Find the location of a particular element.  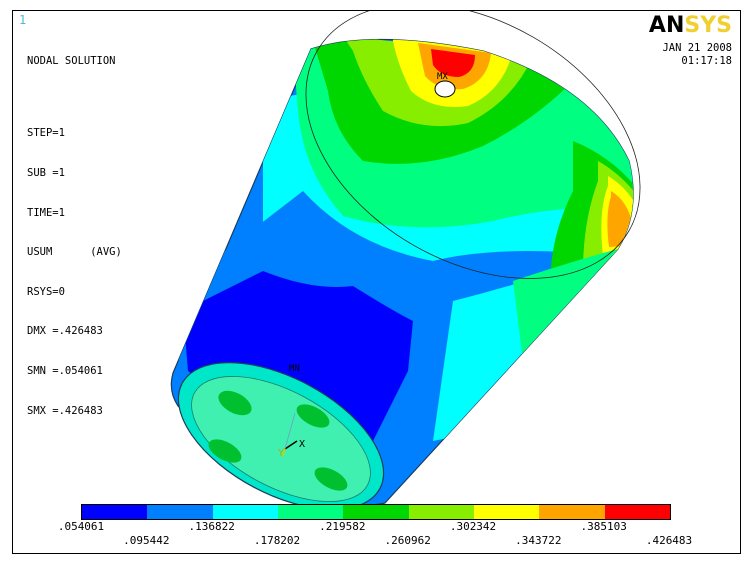

legend-label-bottom: .426483 is located at coordinates (669, 540).